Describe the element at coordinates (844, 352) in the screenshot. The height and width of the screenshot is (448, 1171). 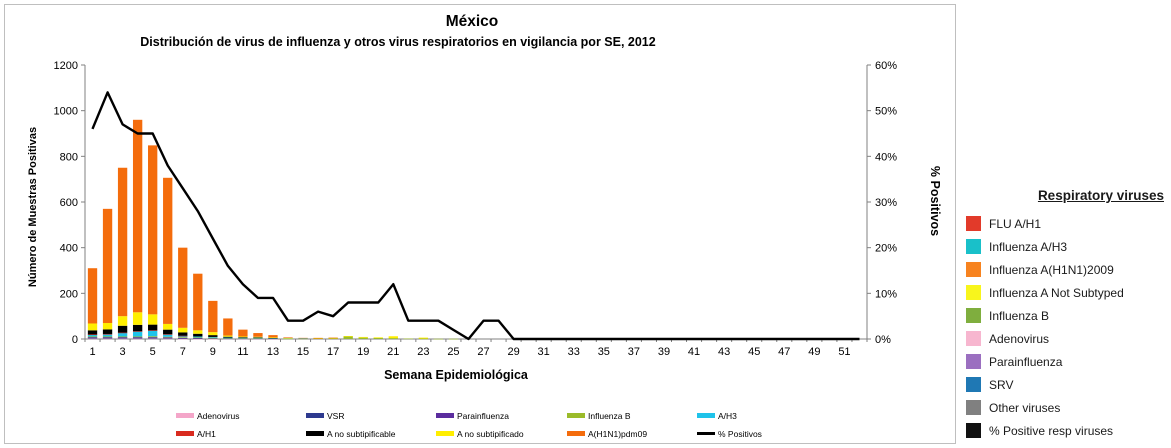
I see `x-tick-label: 51` at that location.